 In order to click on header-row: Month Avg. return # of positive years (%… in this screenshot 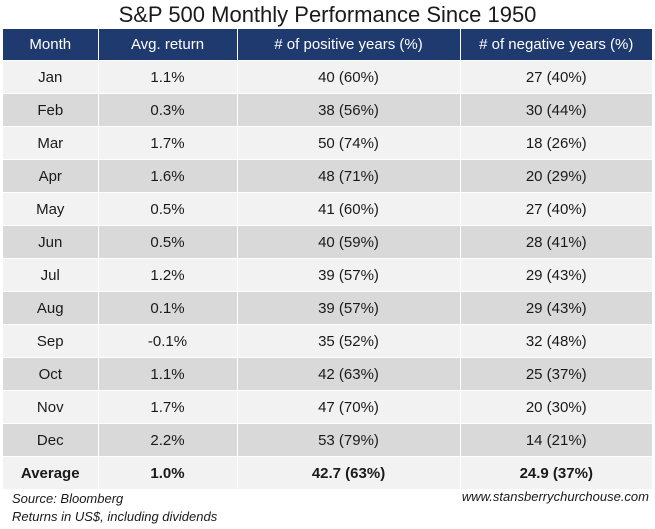, I will do `click(327, 45)`.